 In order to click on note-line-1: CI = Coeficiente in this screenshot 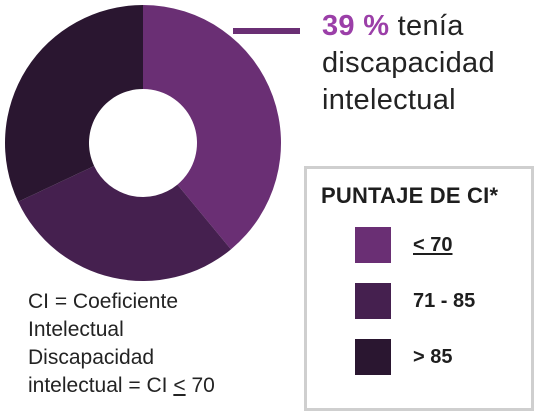, I will do `click(103, 301)`.